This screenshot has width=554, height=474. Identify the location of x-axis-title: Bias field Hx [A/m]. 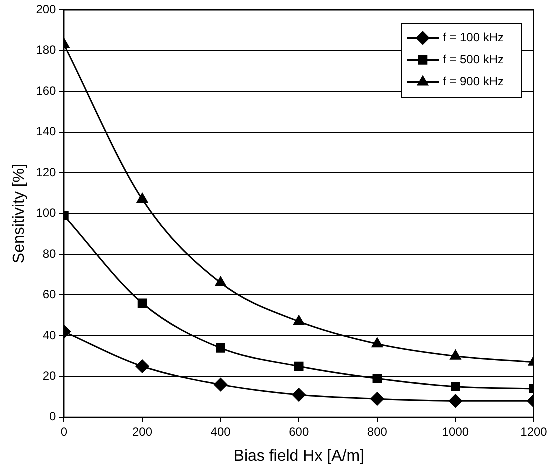
(299, 456).